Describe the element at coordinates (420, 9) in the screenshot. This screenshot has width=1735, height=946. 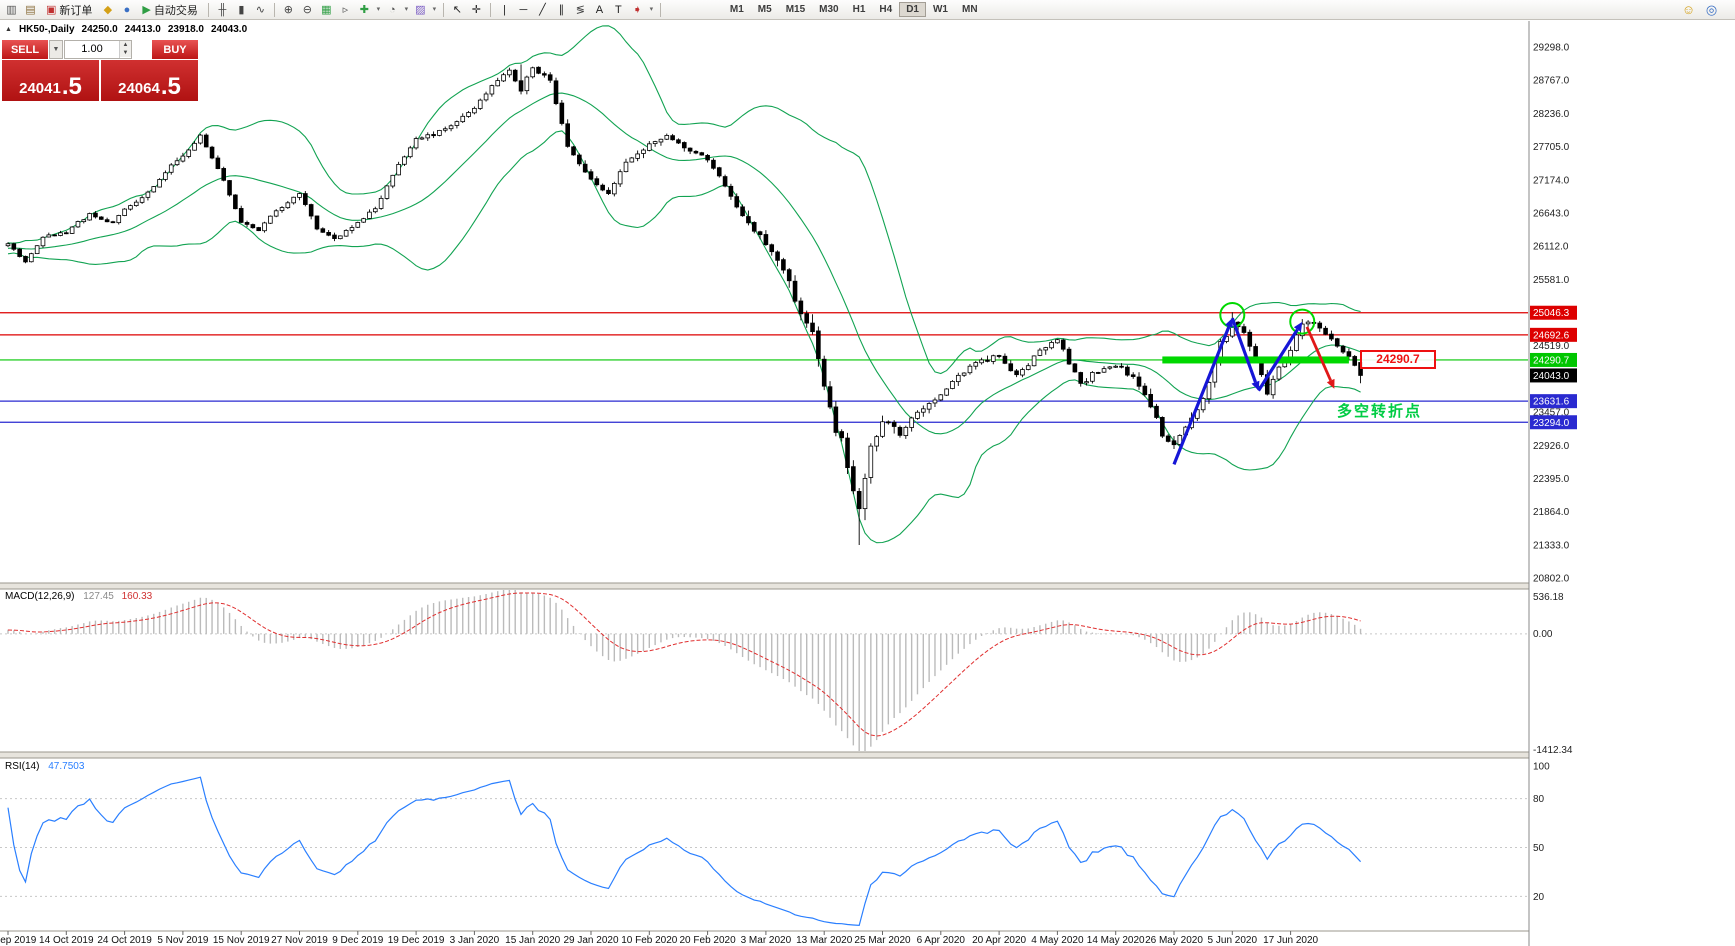
I see `templates-icon: ▨` at that location.